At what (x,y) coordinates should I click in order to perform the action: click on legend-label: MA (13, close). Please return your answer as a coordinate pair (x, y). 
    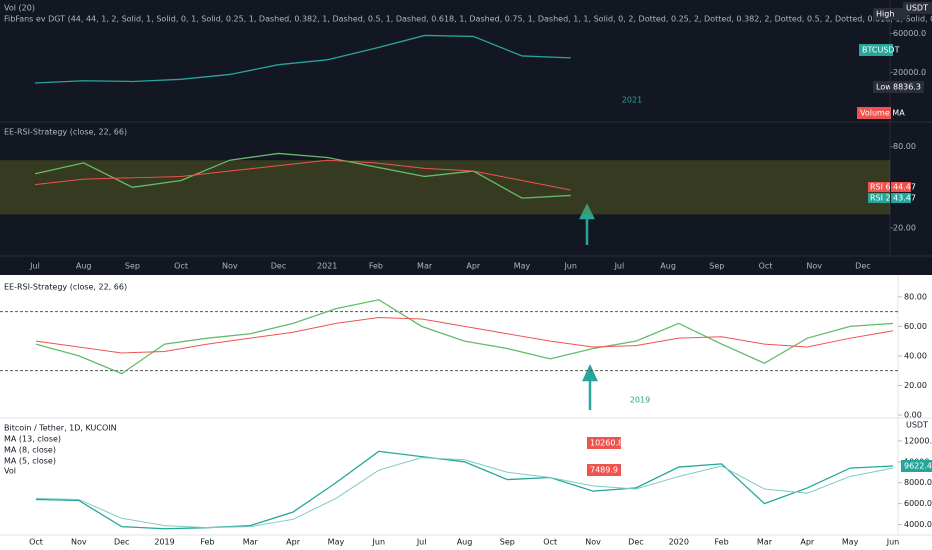
    Looking at the image, I should click on (32, 439).